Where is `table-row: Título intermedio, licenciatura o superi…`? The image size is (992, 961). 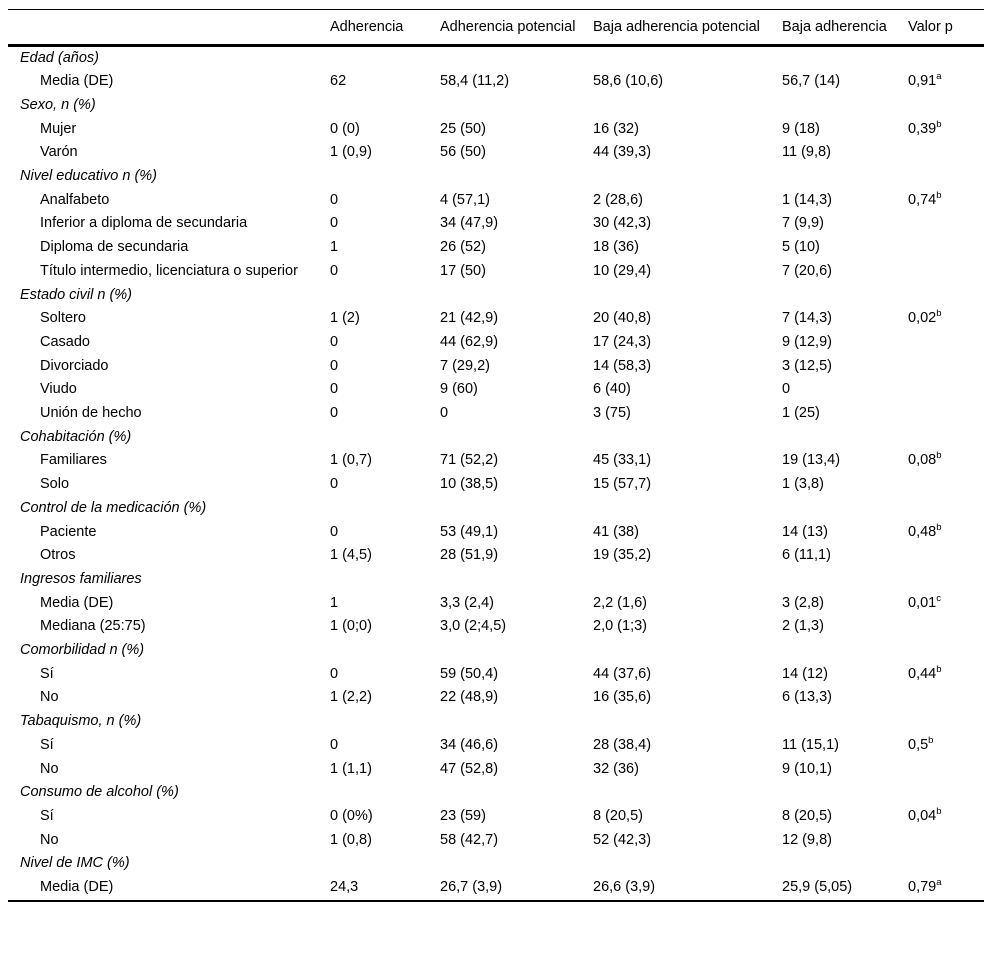
table-row: Título intermedio, licenciatura o superi… is located at coordinates (496, 272).